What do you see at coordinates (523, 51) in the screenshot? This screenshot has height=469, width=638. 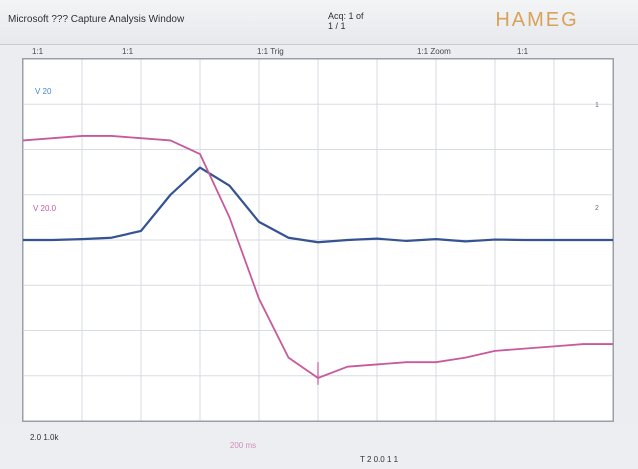 I see `info-item-5: 1:1` at bounding box center [523, 51].